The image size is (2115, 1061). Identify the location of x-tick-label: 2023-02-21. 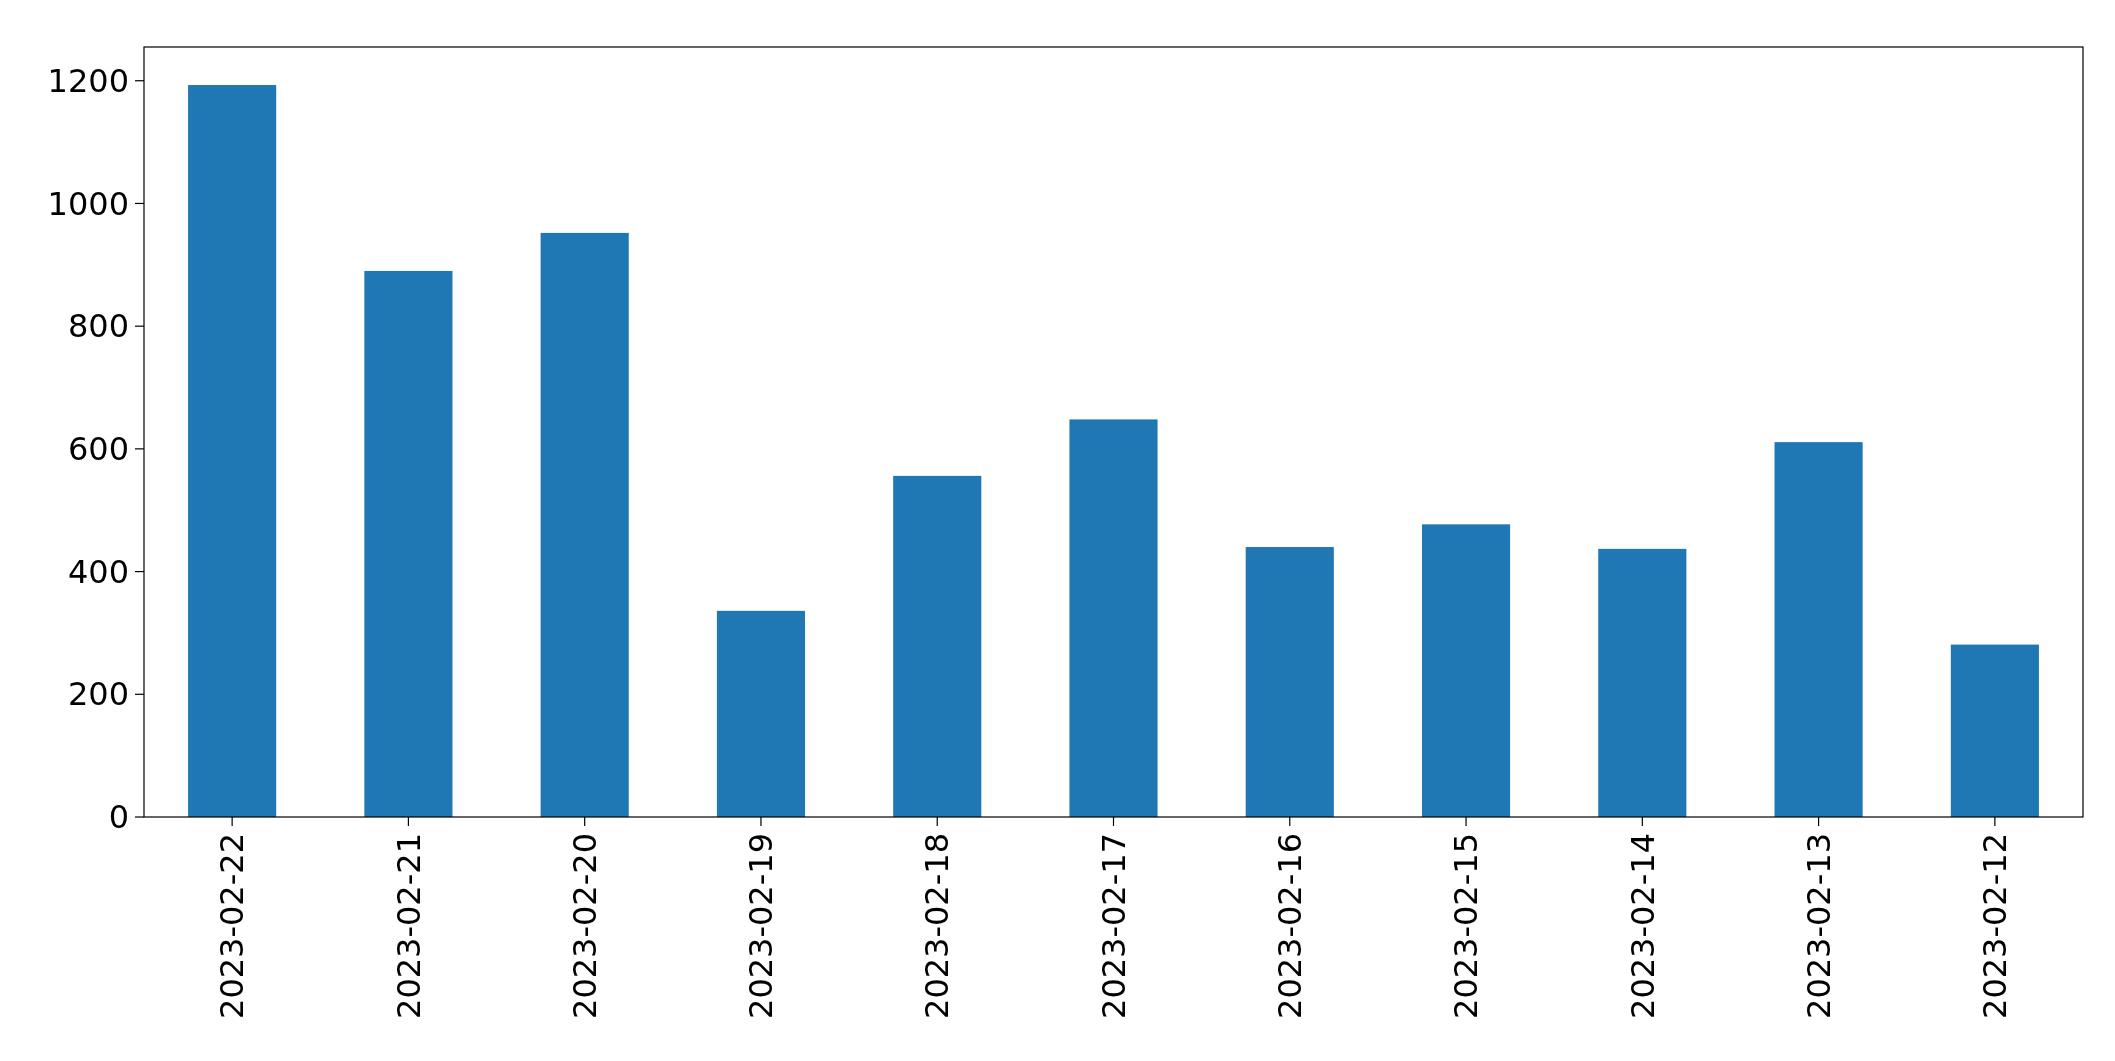
(408, 926).